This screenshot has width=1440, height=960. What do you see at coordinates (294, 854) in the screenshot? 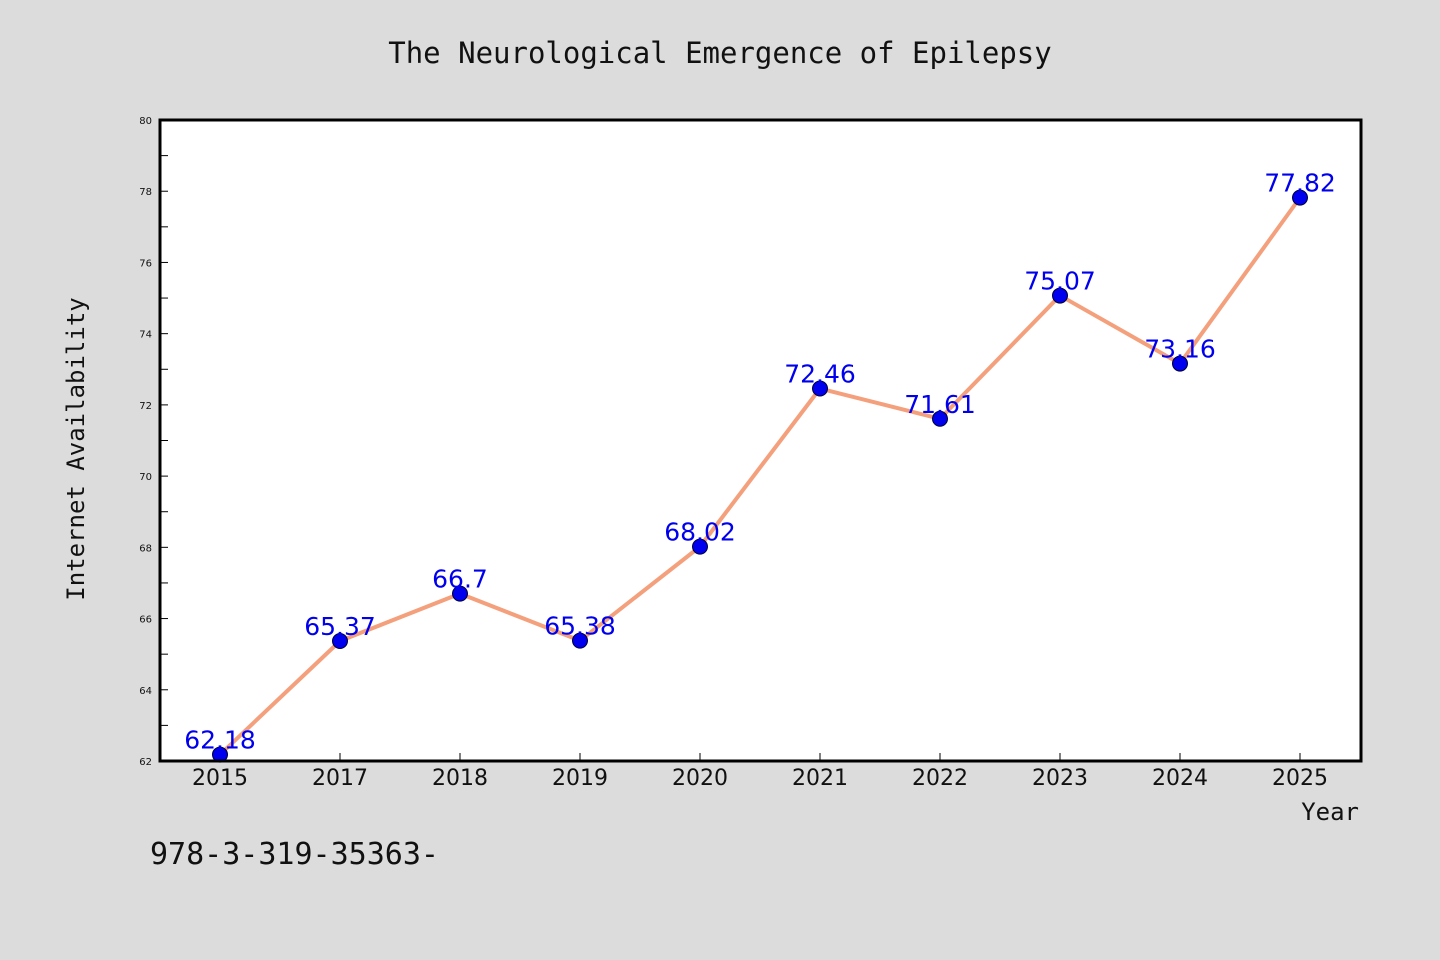
I see `footer-note: 978-3-319-35363-` at bounding box center [294, 854].